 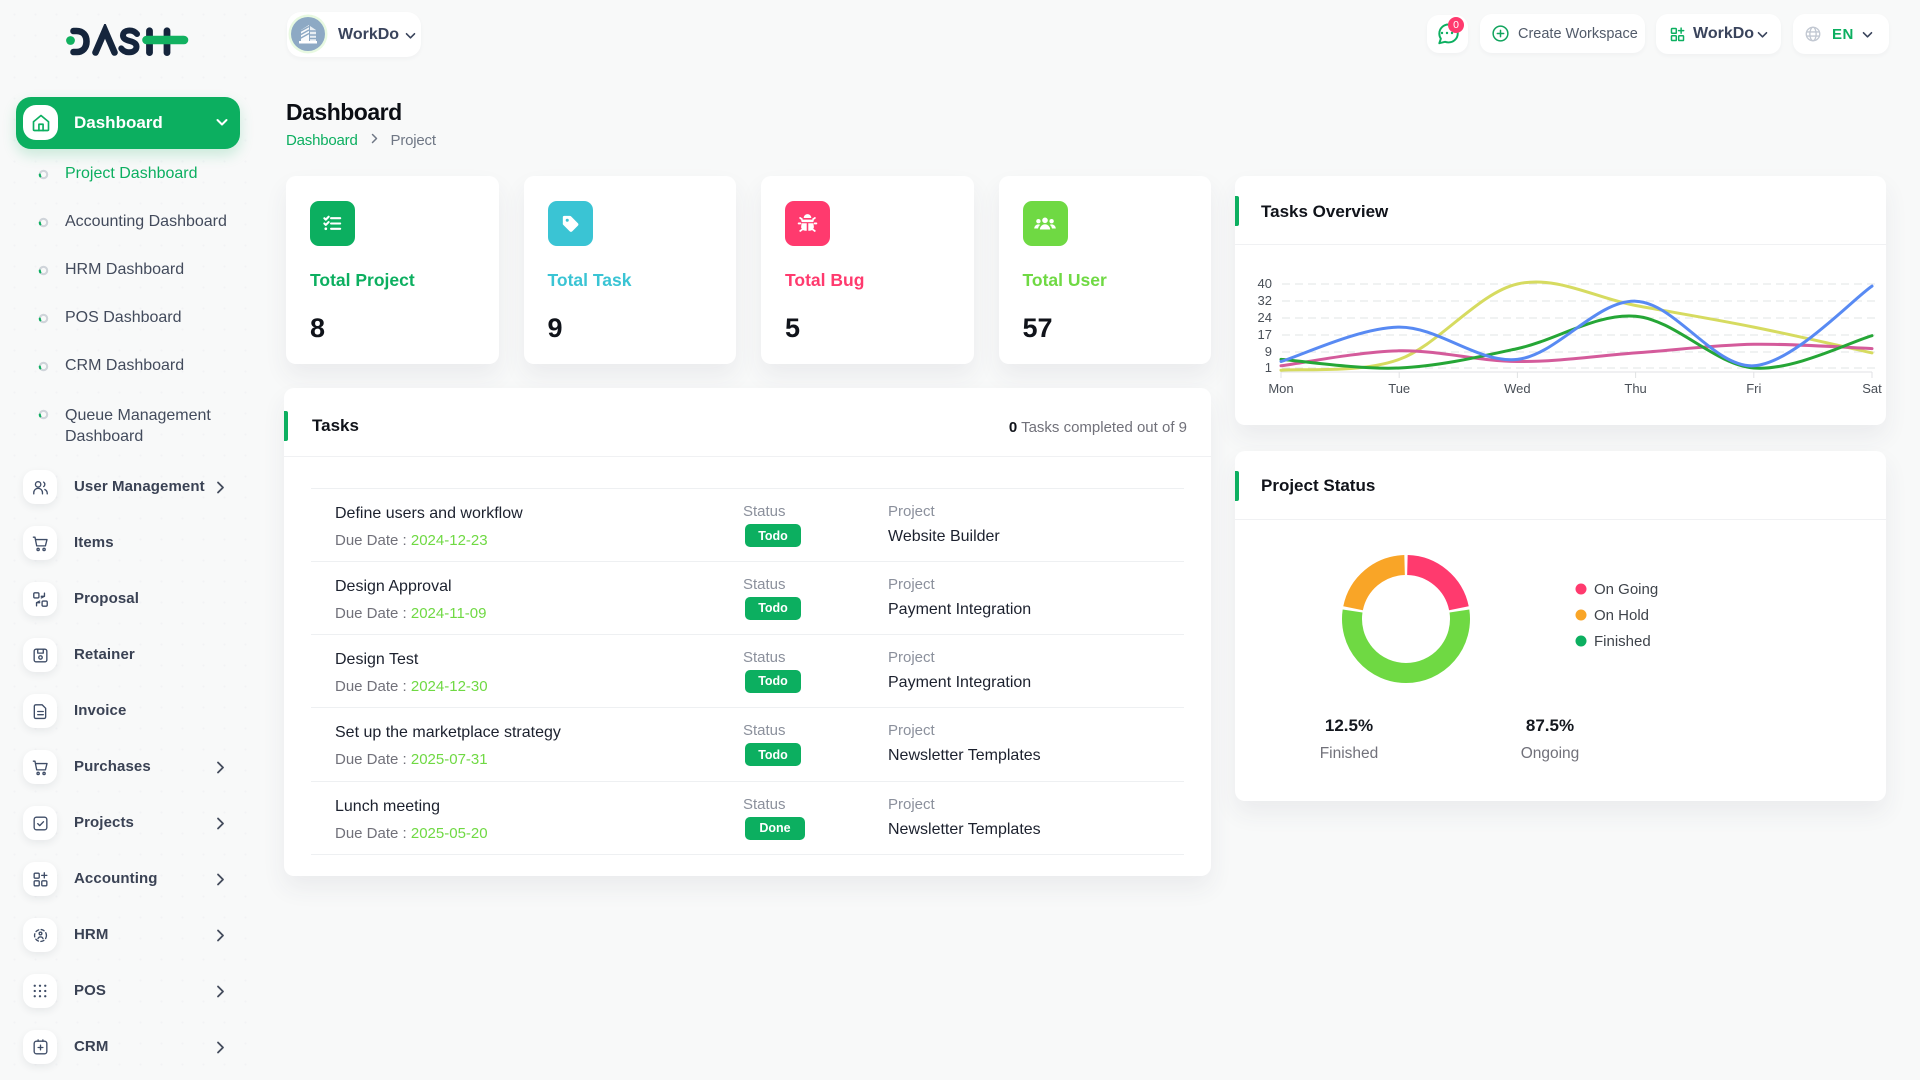 What do you see at coordinates (1399, 388) in the screenshot?
I see `svg-text: Tue` at bounding box center [1399, 388].